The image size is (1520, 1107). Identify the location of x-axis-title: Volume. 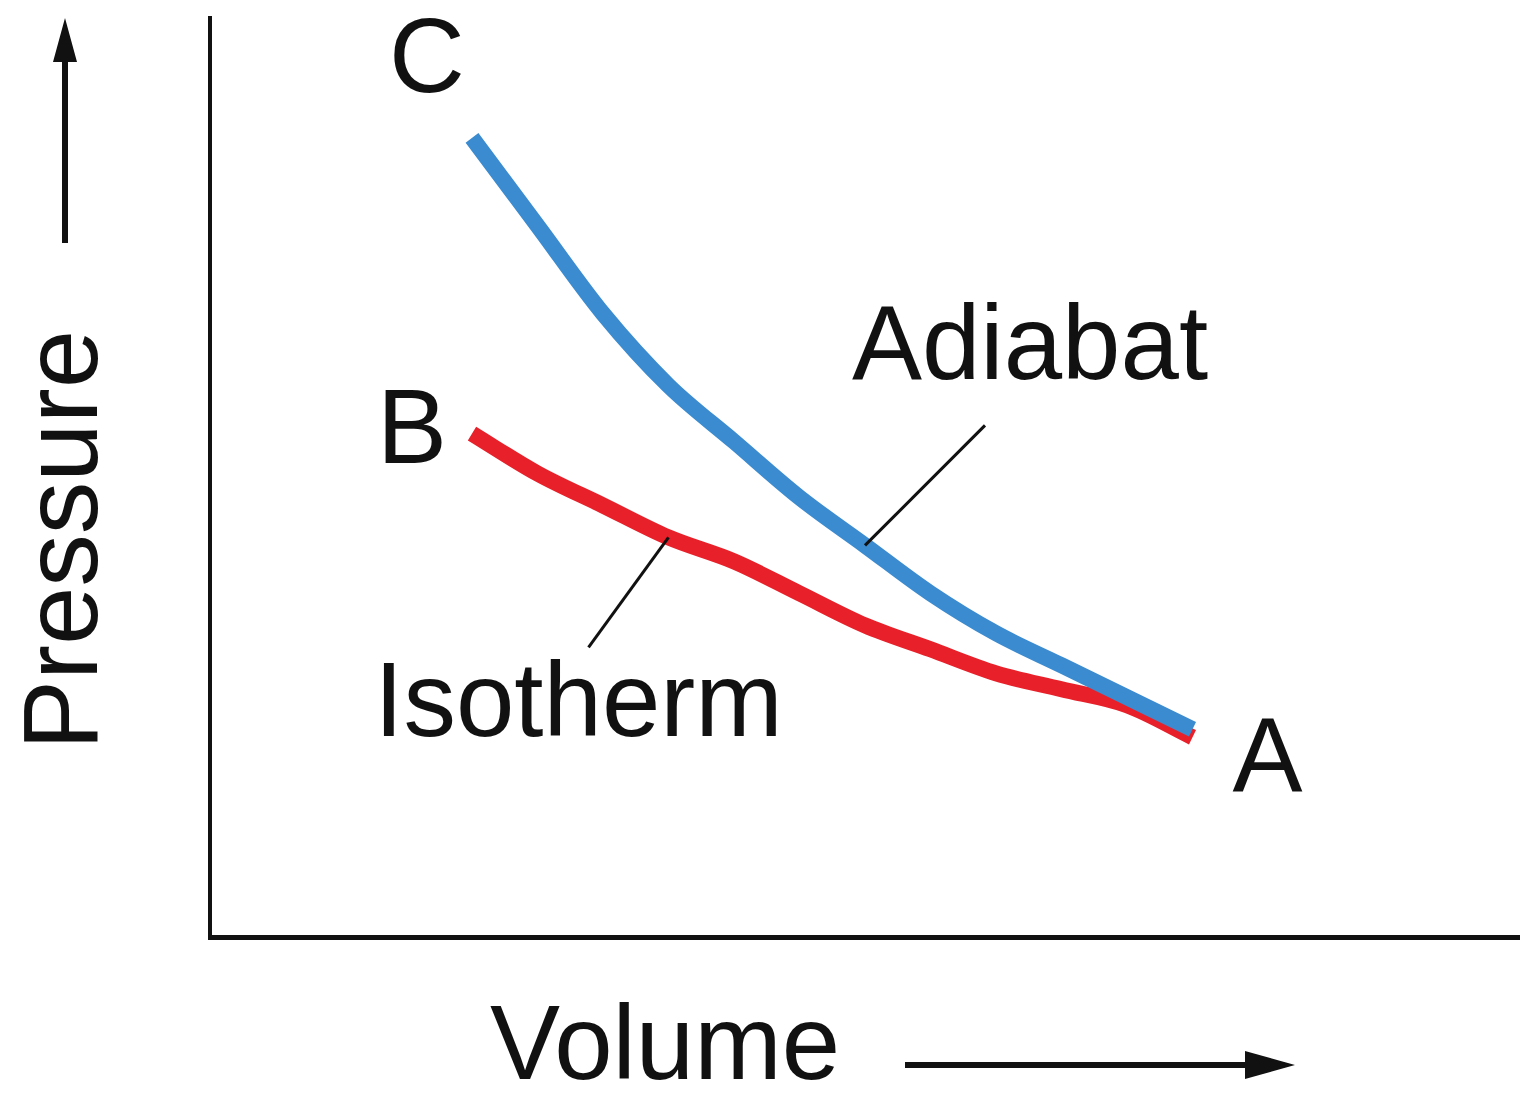
(665, 1042).